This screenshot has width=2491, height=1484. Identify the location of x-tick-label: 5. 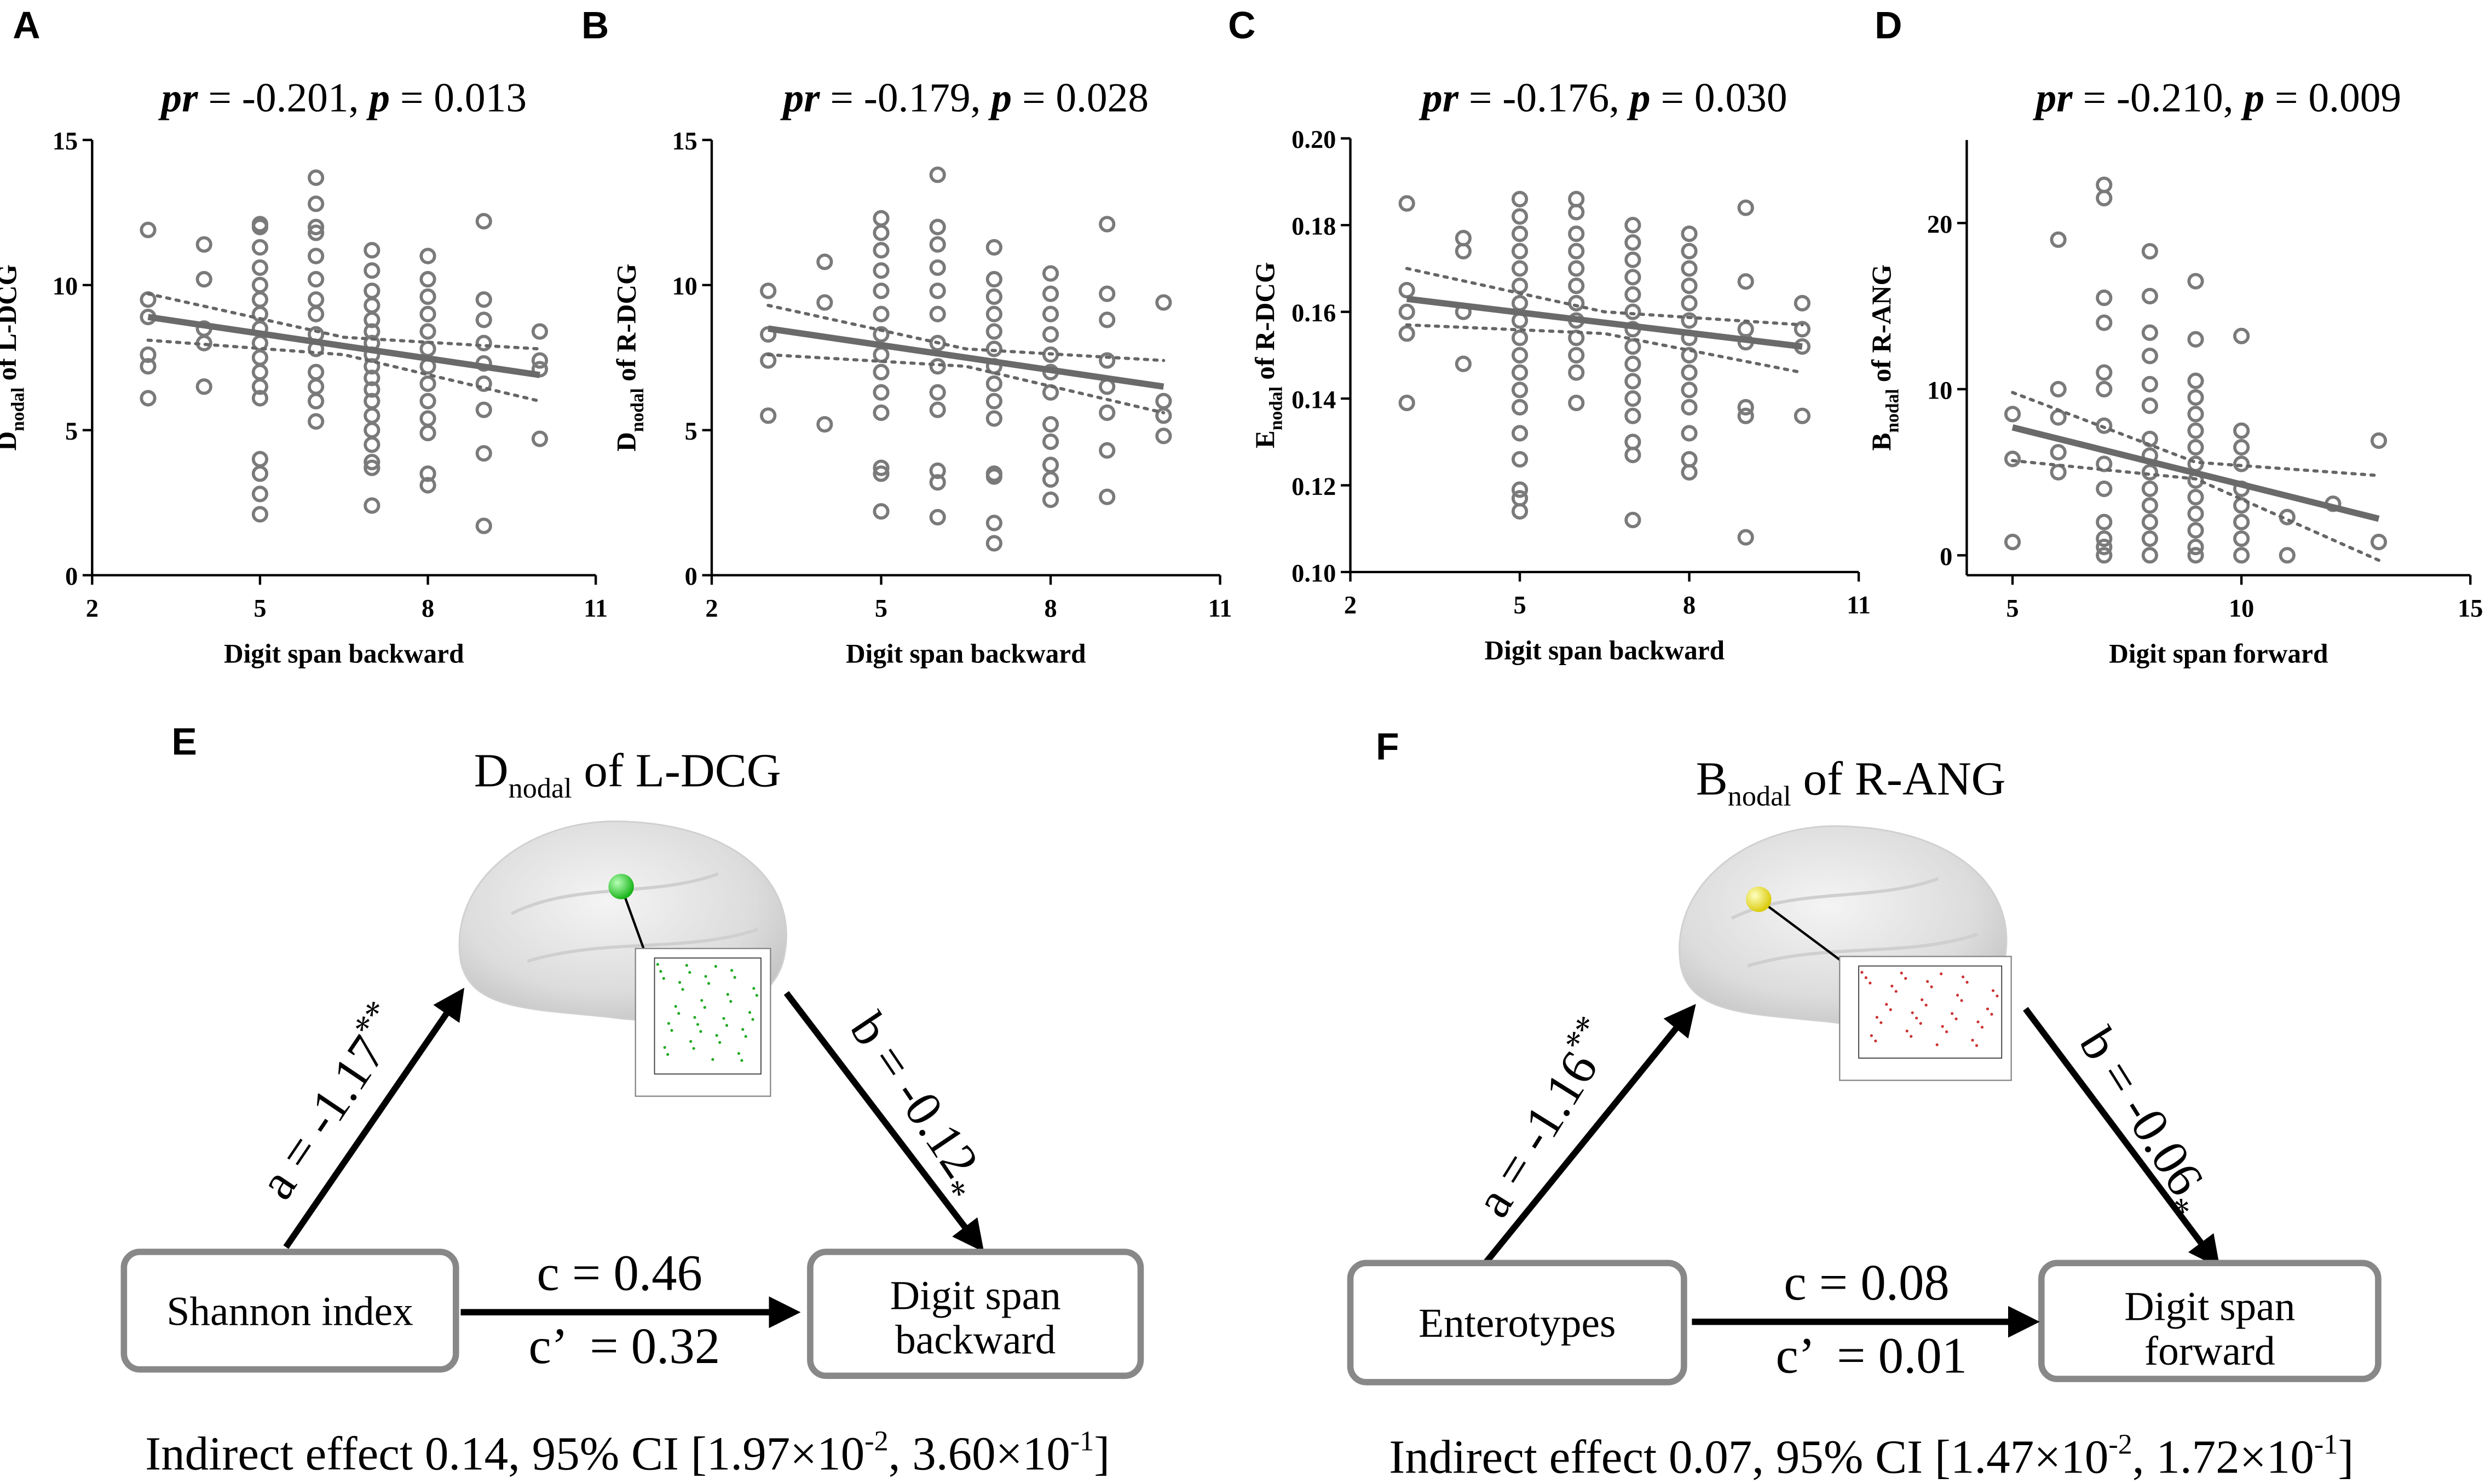
(881, 608).